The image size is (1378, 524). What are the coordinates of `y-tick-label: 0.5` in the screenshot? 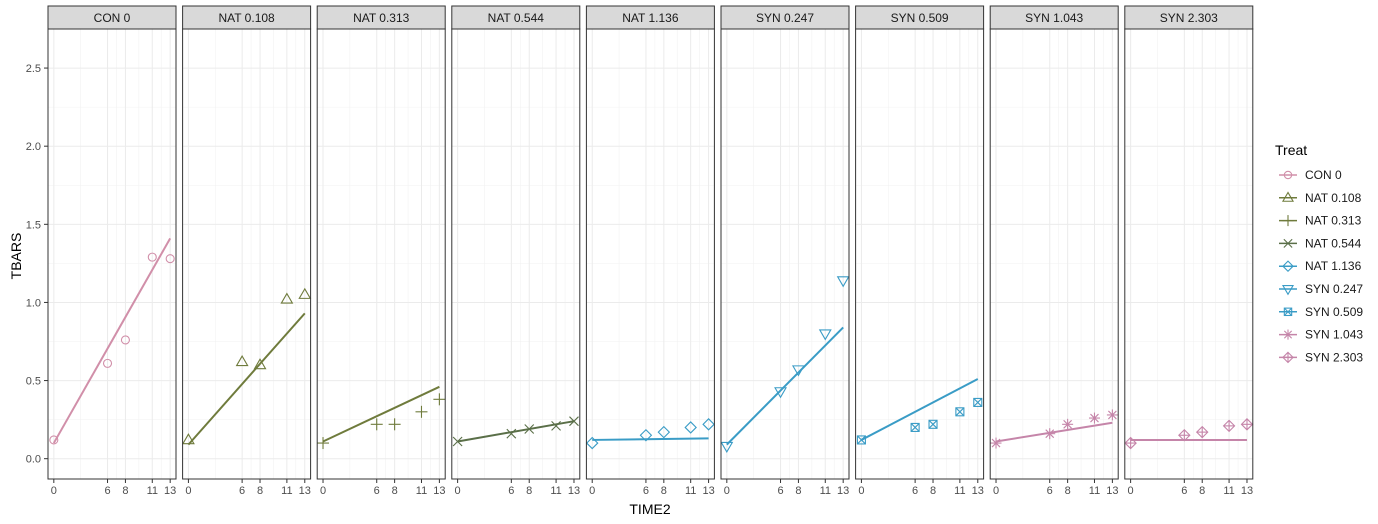 It's located at (33, 382).